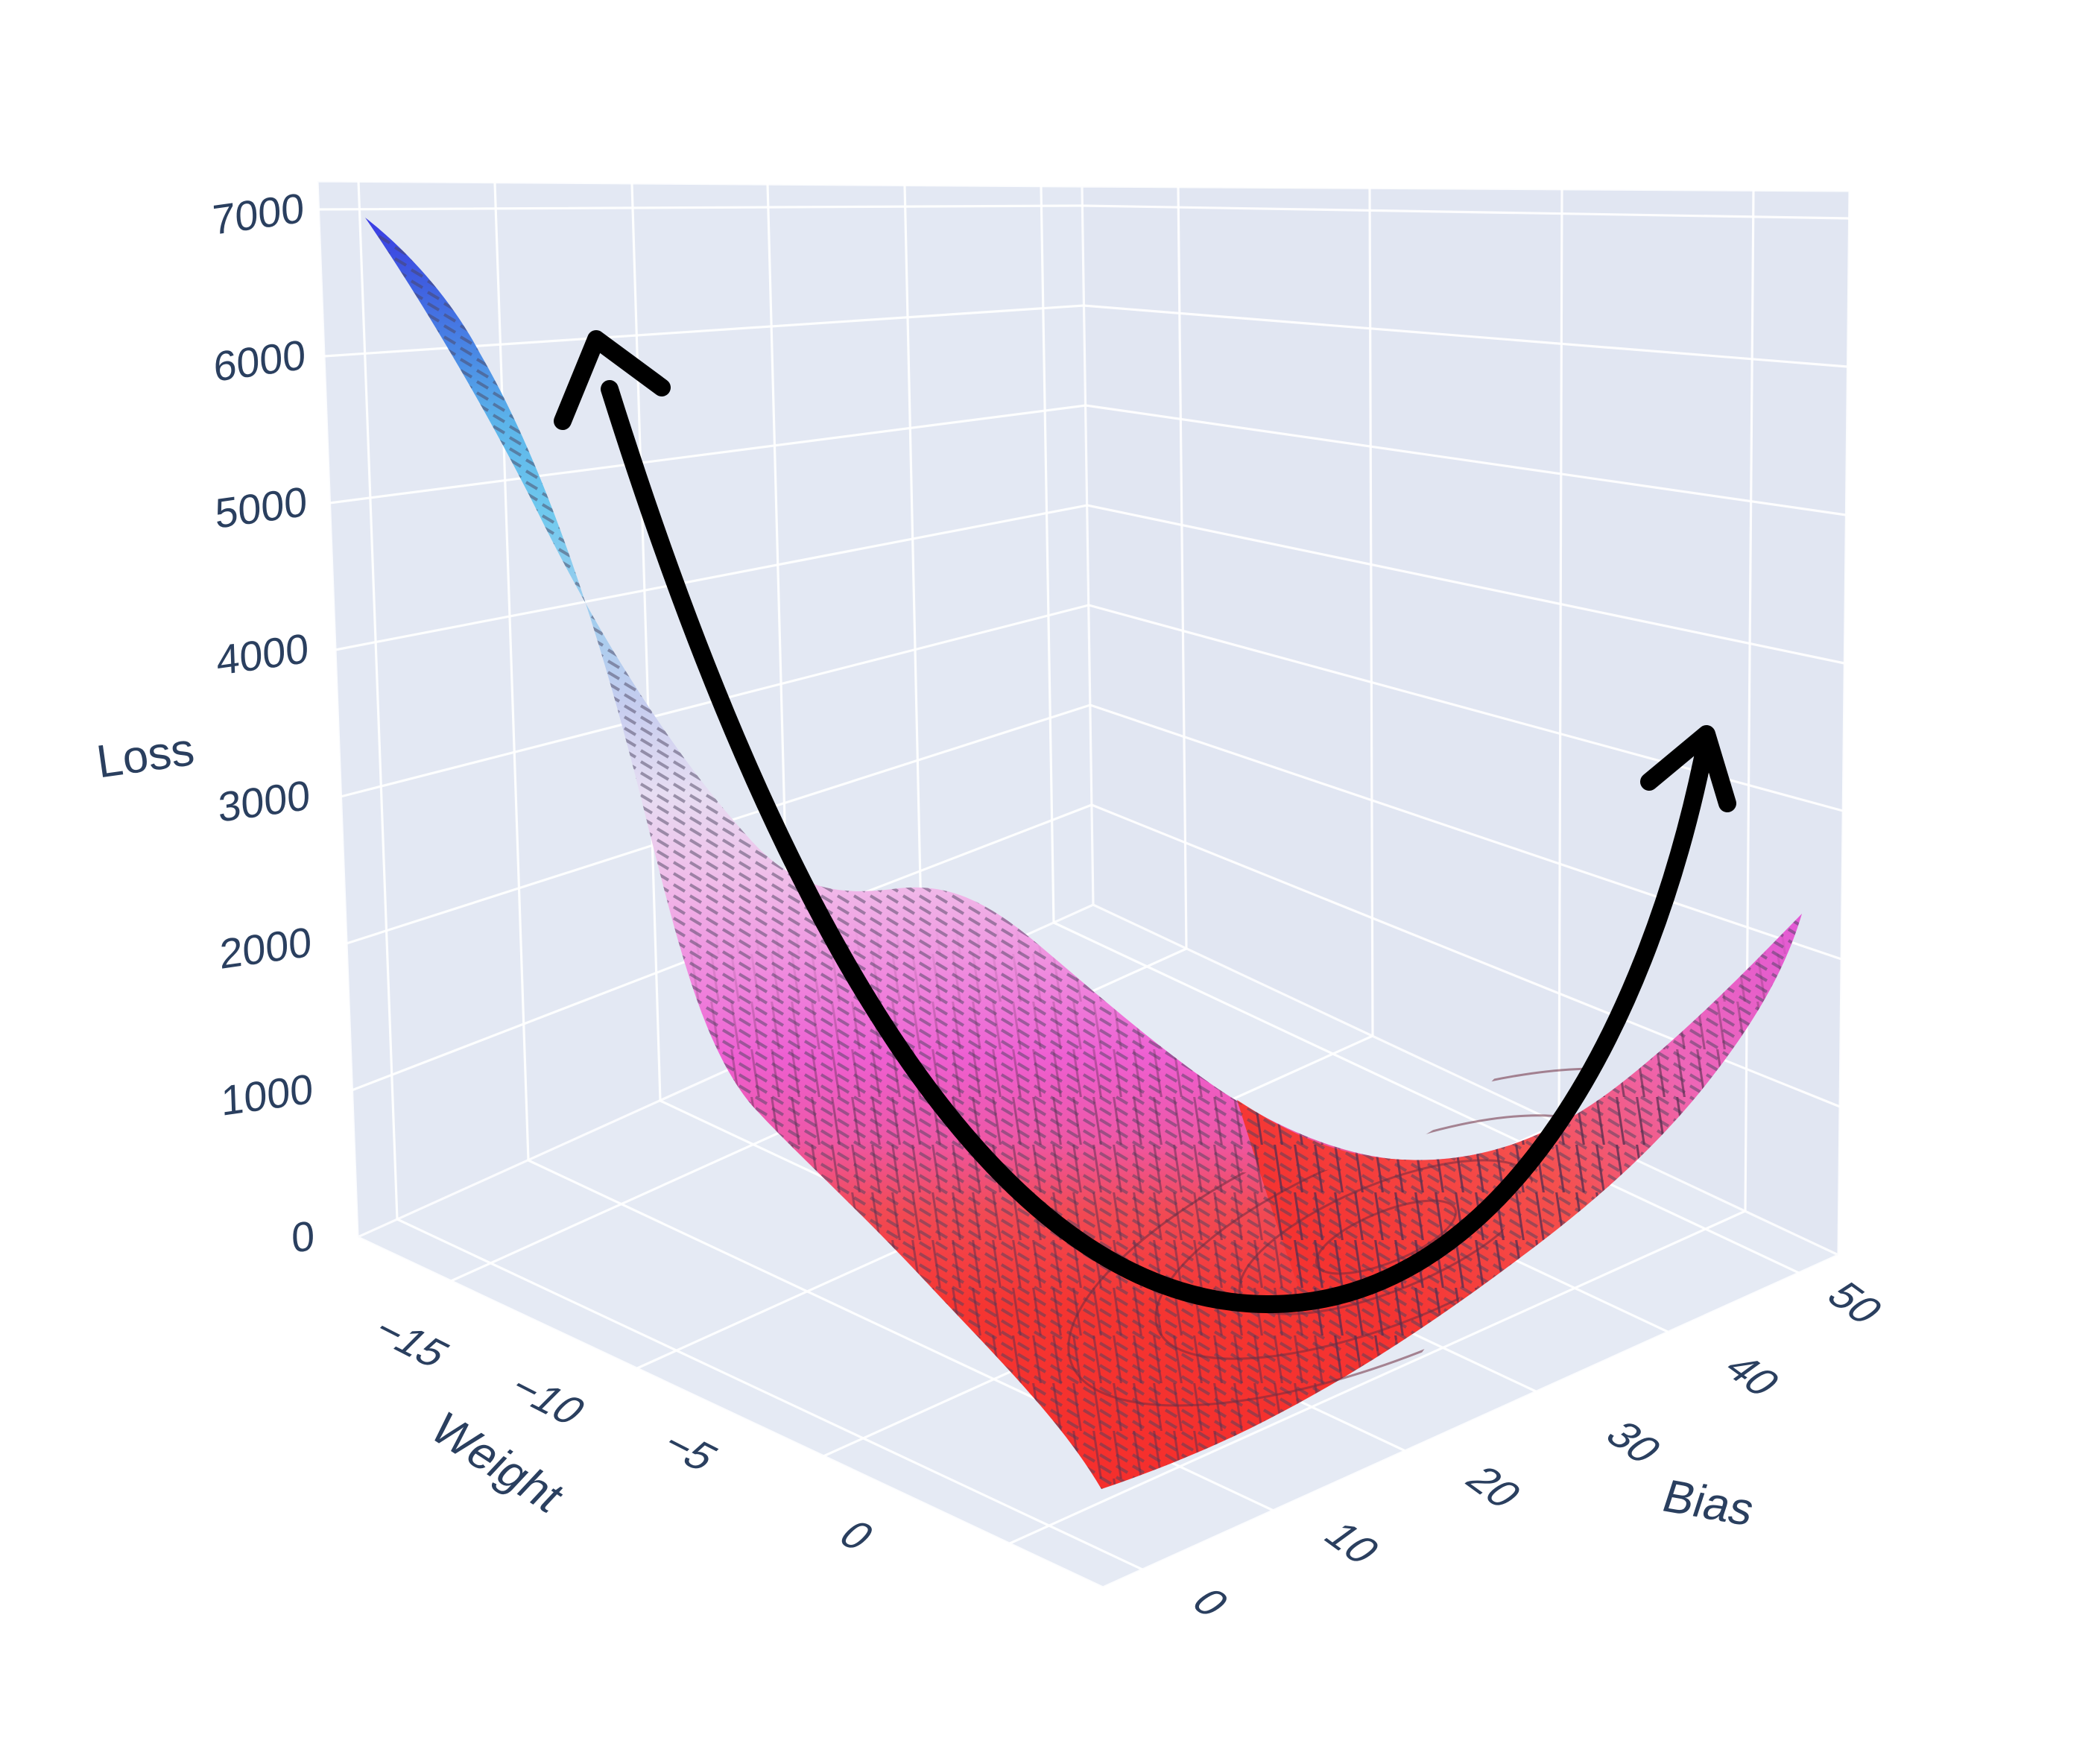 The image size is (2097, 1764). Describe the element at coordinates (1709, 1503) in the screenshot. I see `bias-axis-title: Bias` at that location.